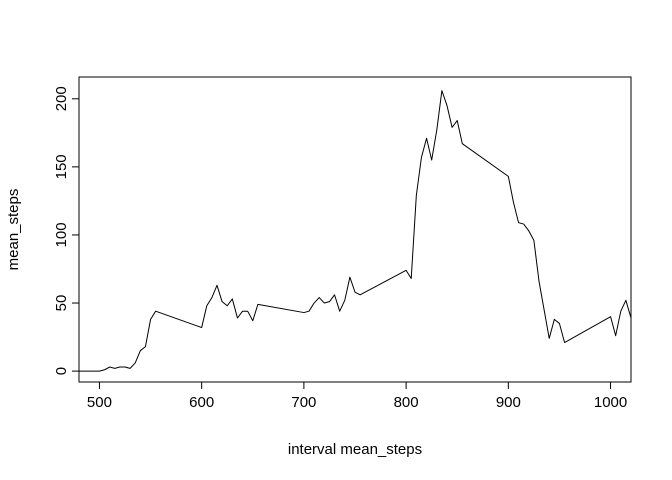 This screenshot has width=672, height=480. Describe the element at coordinates (99, 402) in the screenshot. I see `x-tick-label: 500` at that location.